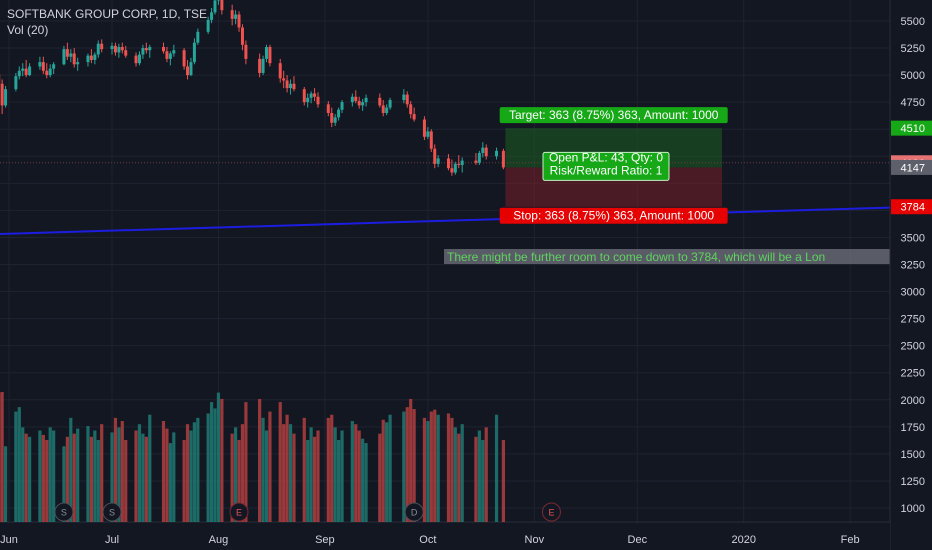 This screenshot has width=932, height=550. I want to click on price-tick-label: 5000, so click(913, 76).